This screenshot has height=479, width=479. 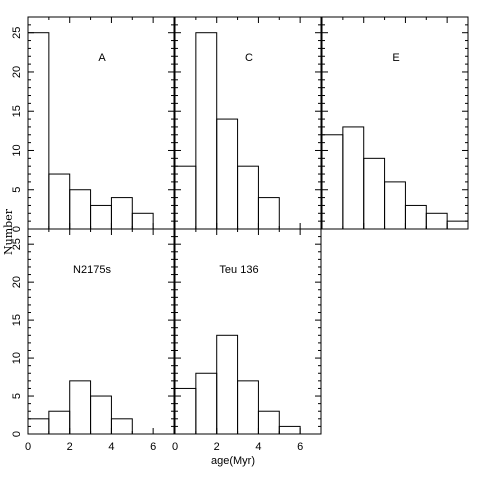 I want to click on x-axis-label: age(Myr), so click(x=233, y=461).